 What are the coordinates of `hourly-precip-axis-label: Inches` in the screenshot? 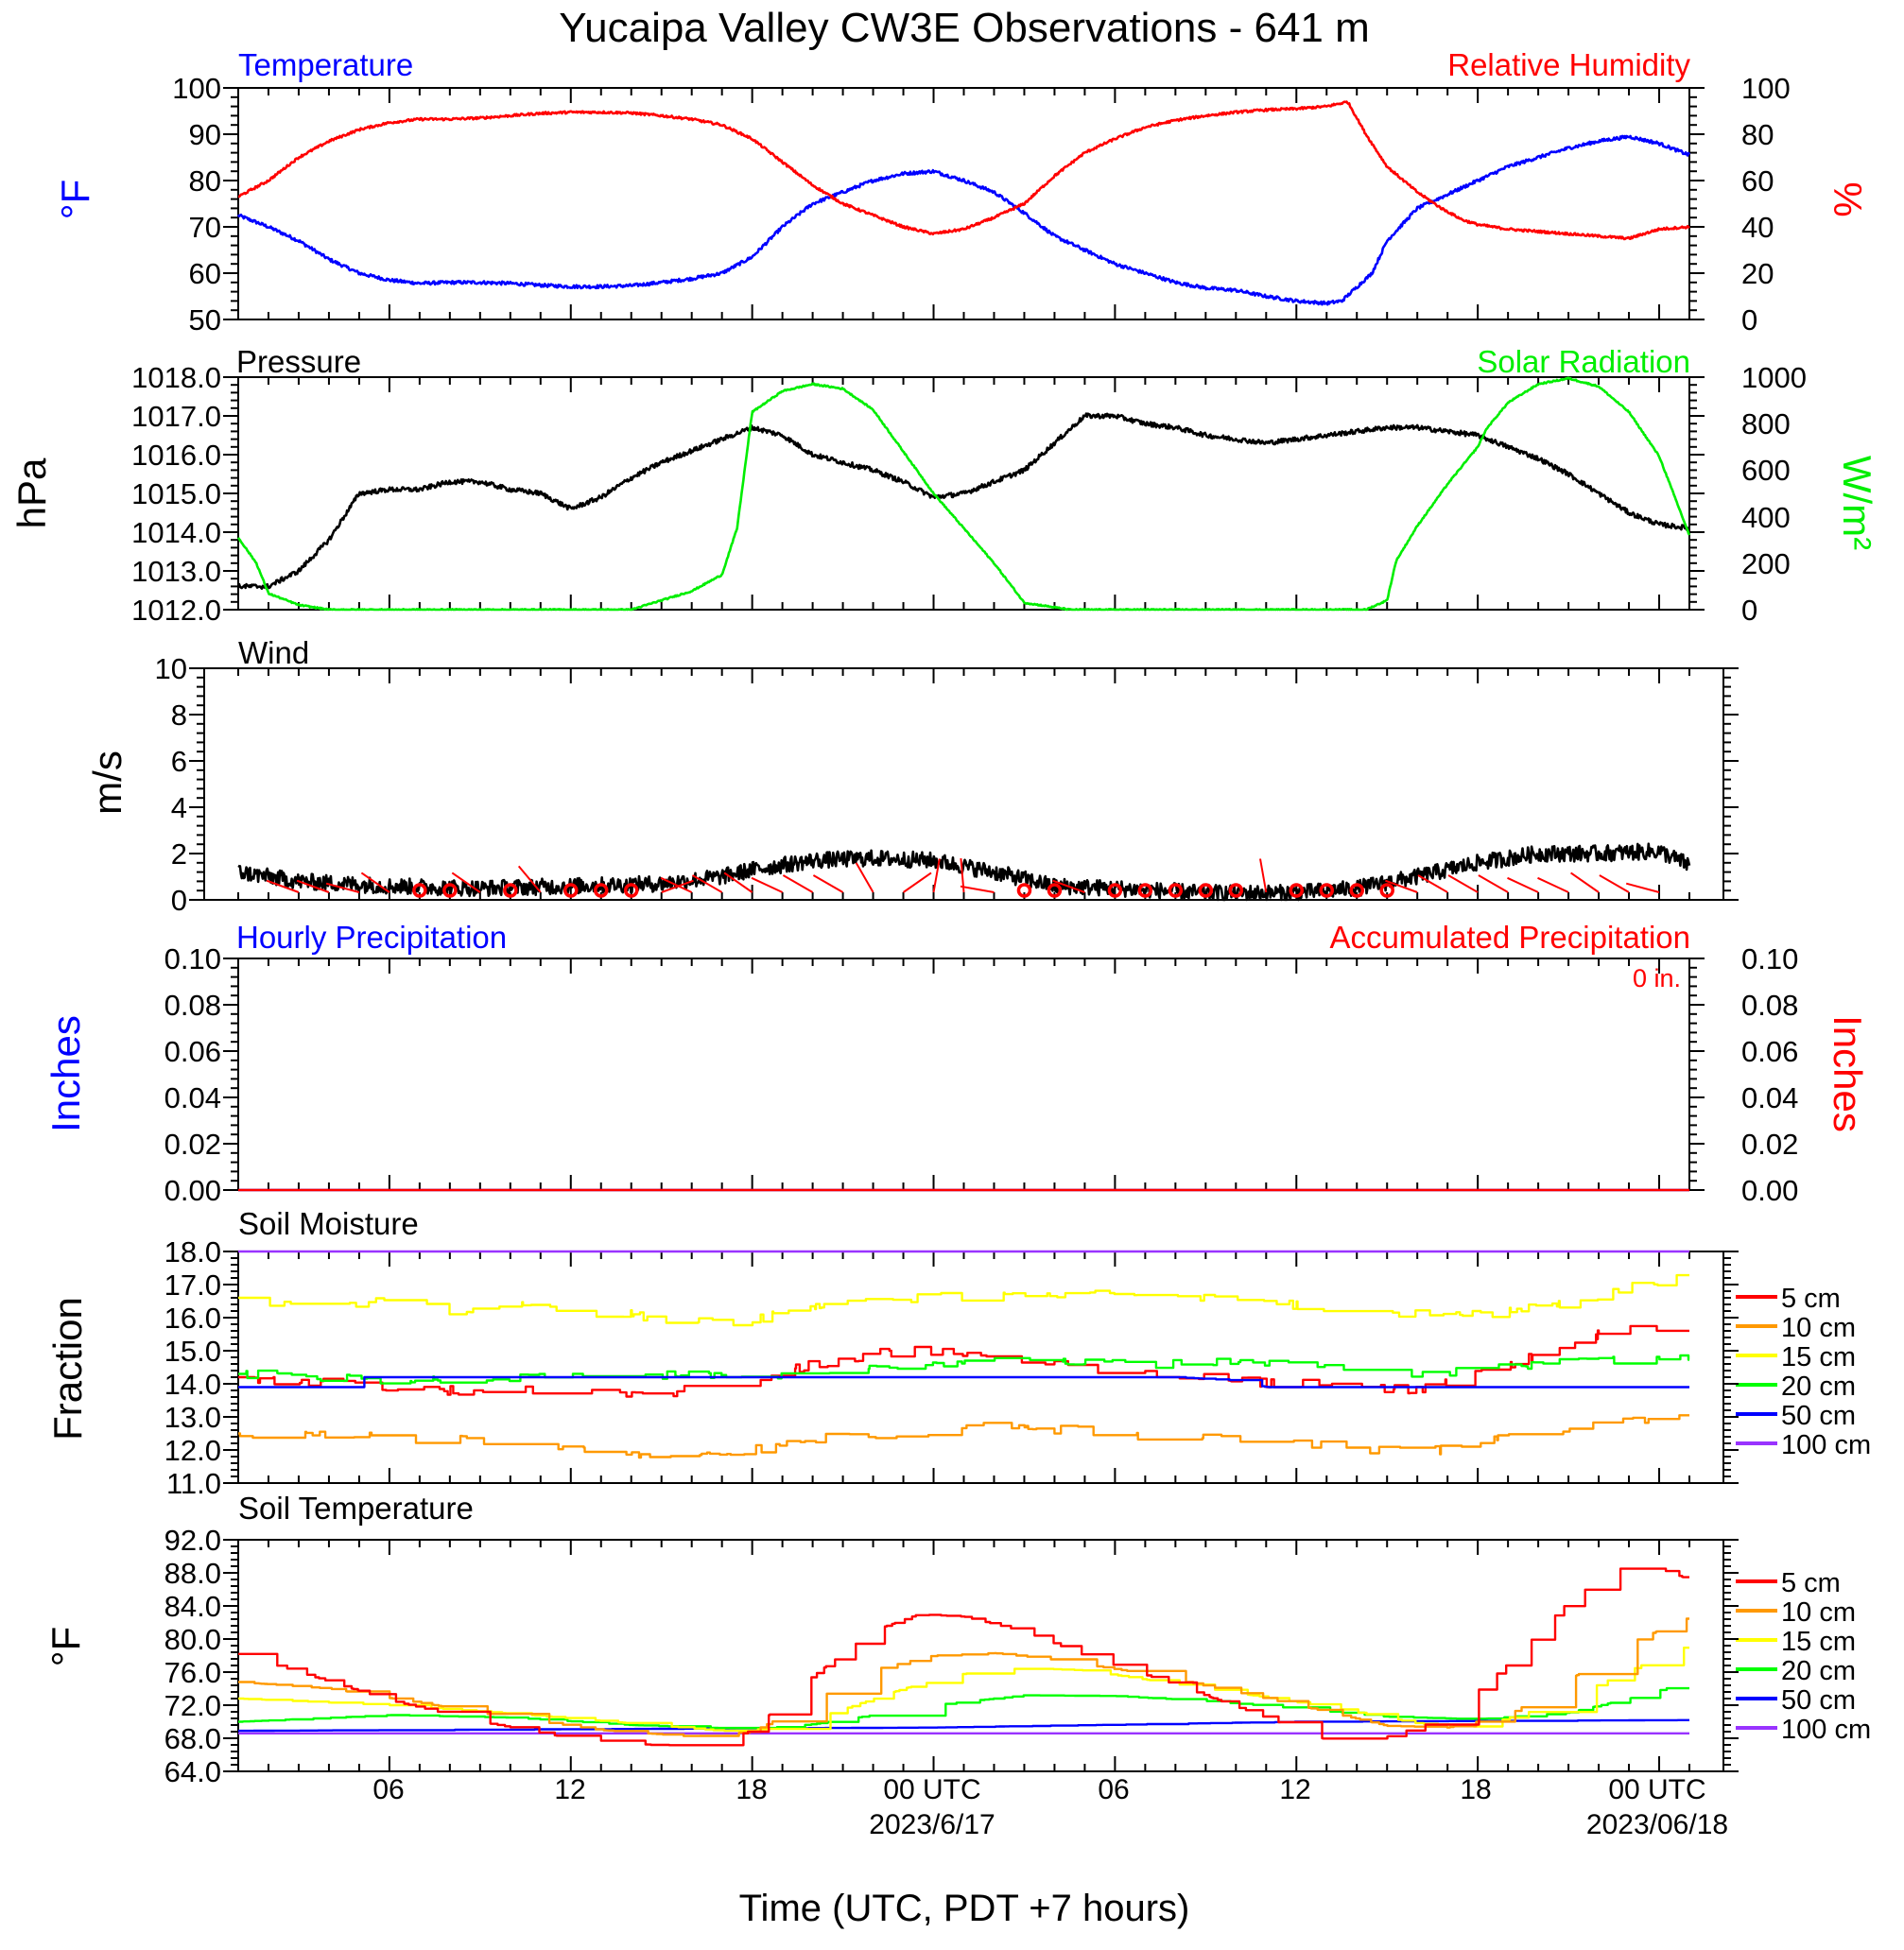 It's located at (65, 1073).